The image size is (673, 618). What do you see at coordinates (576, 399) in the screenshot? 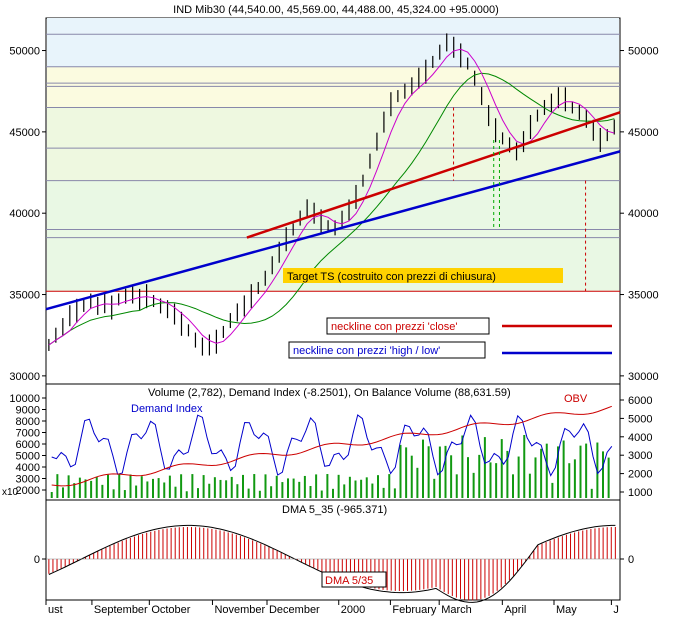
I see `obv-label: OBV` at bounding box center [576, 399].